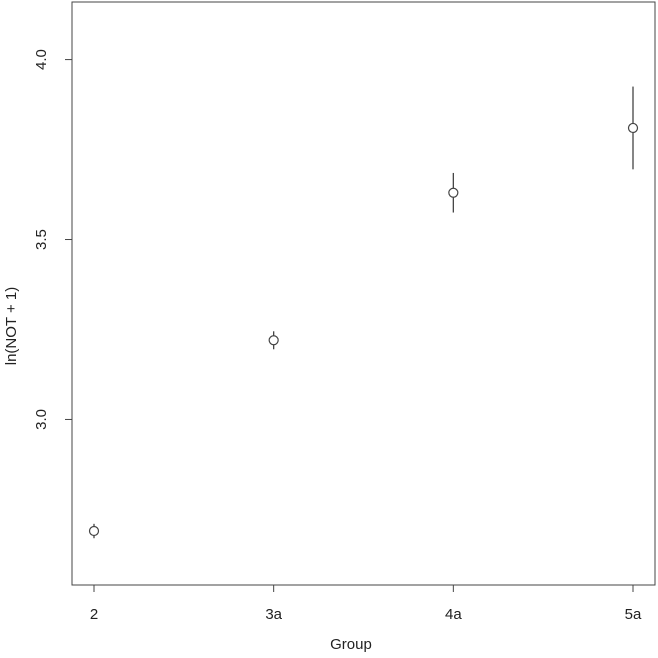 The height and width of the screenshot is (658, 658). What do you see at coordinates (351, 644) in the screenshot?
I see `x-axis-title: Group` at bounding box center [351, 644].